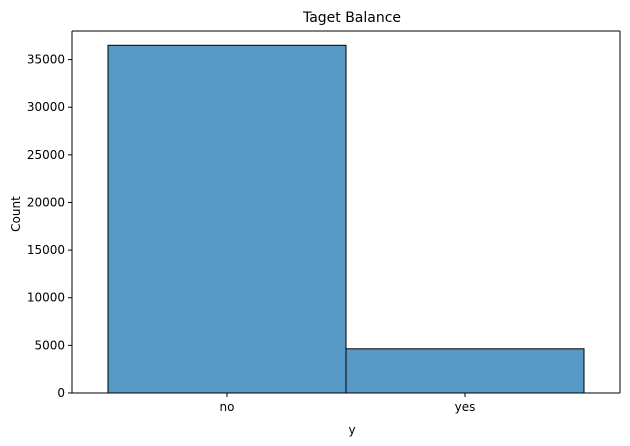 This screenshot has height=446, width=630. What do you see at coordinates (46, 298) in the screenshot?
I see `y-tick-label: 10000` at bounding box center [46, 298].